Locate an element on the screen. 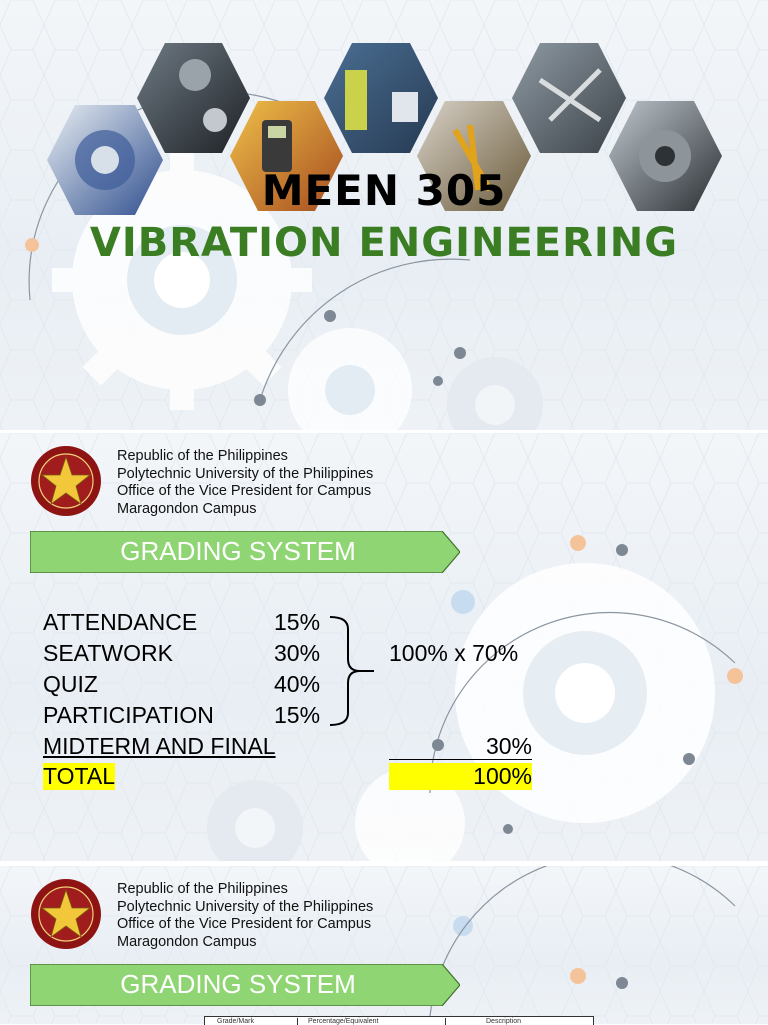 This screenshot has width=768, height=1025. quiz-percent: 40% is located at coordinates (297, 684).